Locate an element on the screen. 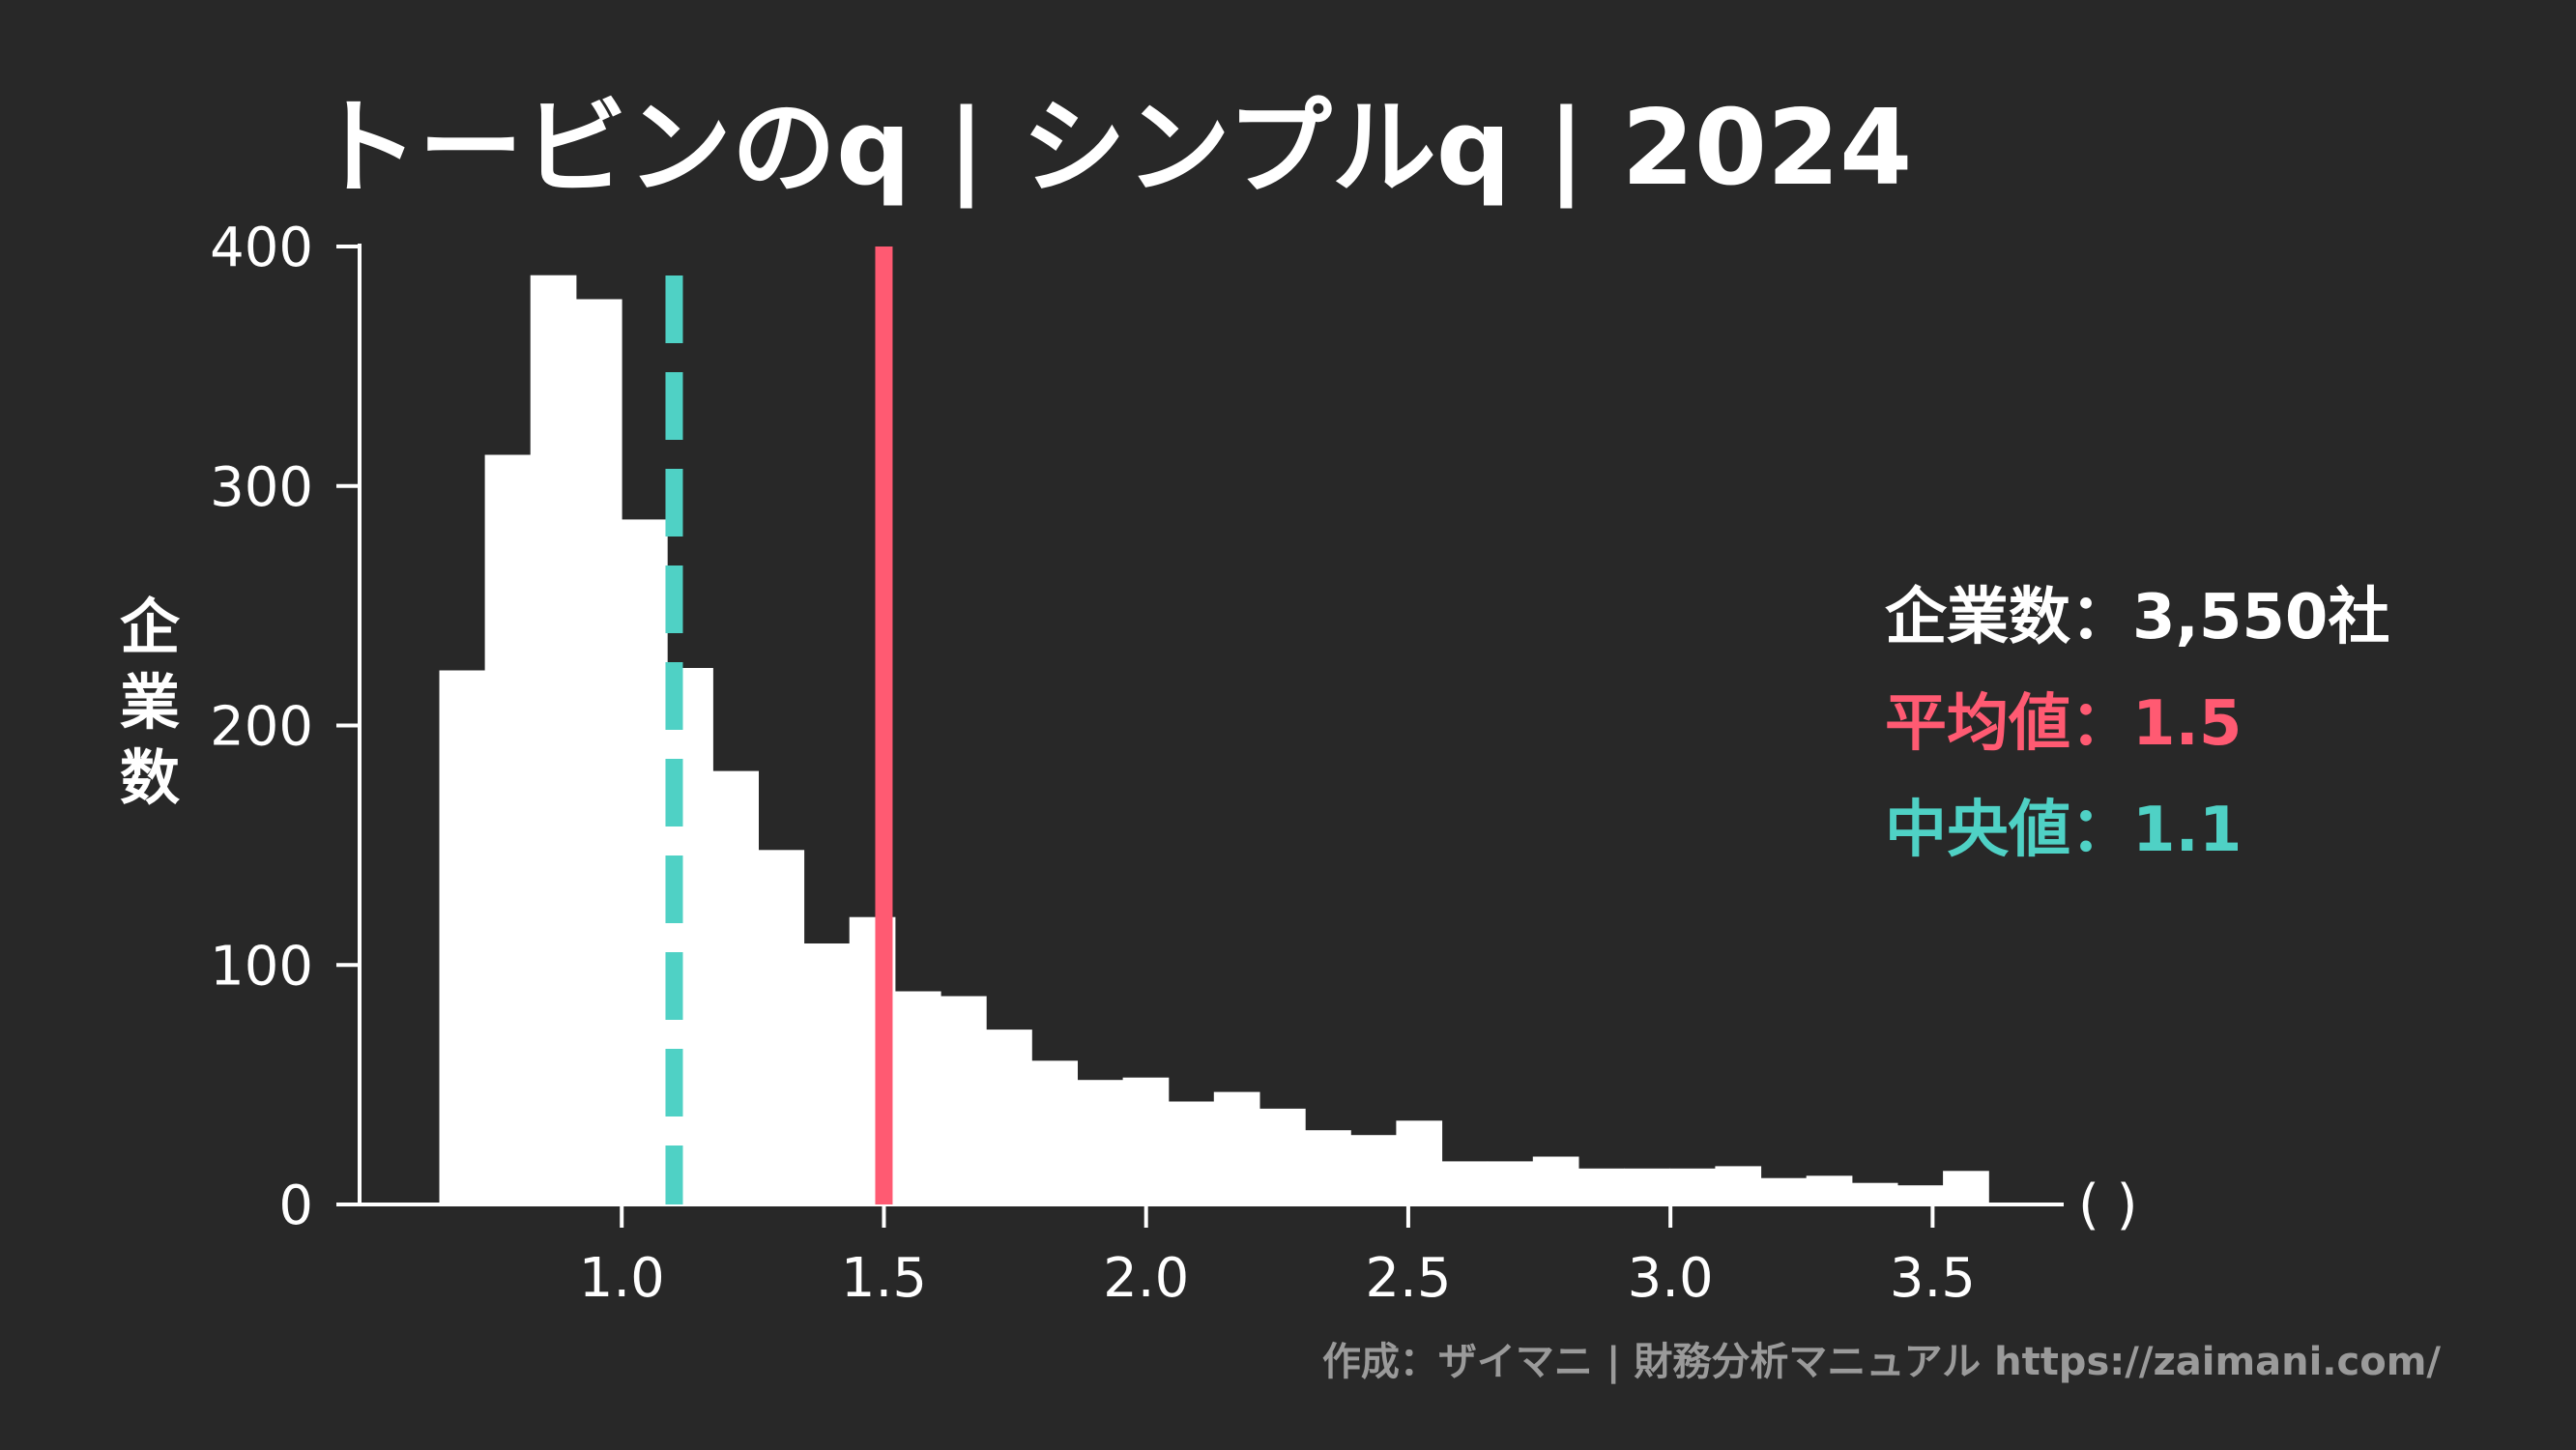 The width and height of the screenshot is (2576, 1450). y-axis-label-char: 業 is located at coordinates (150, 702).